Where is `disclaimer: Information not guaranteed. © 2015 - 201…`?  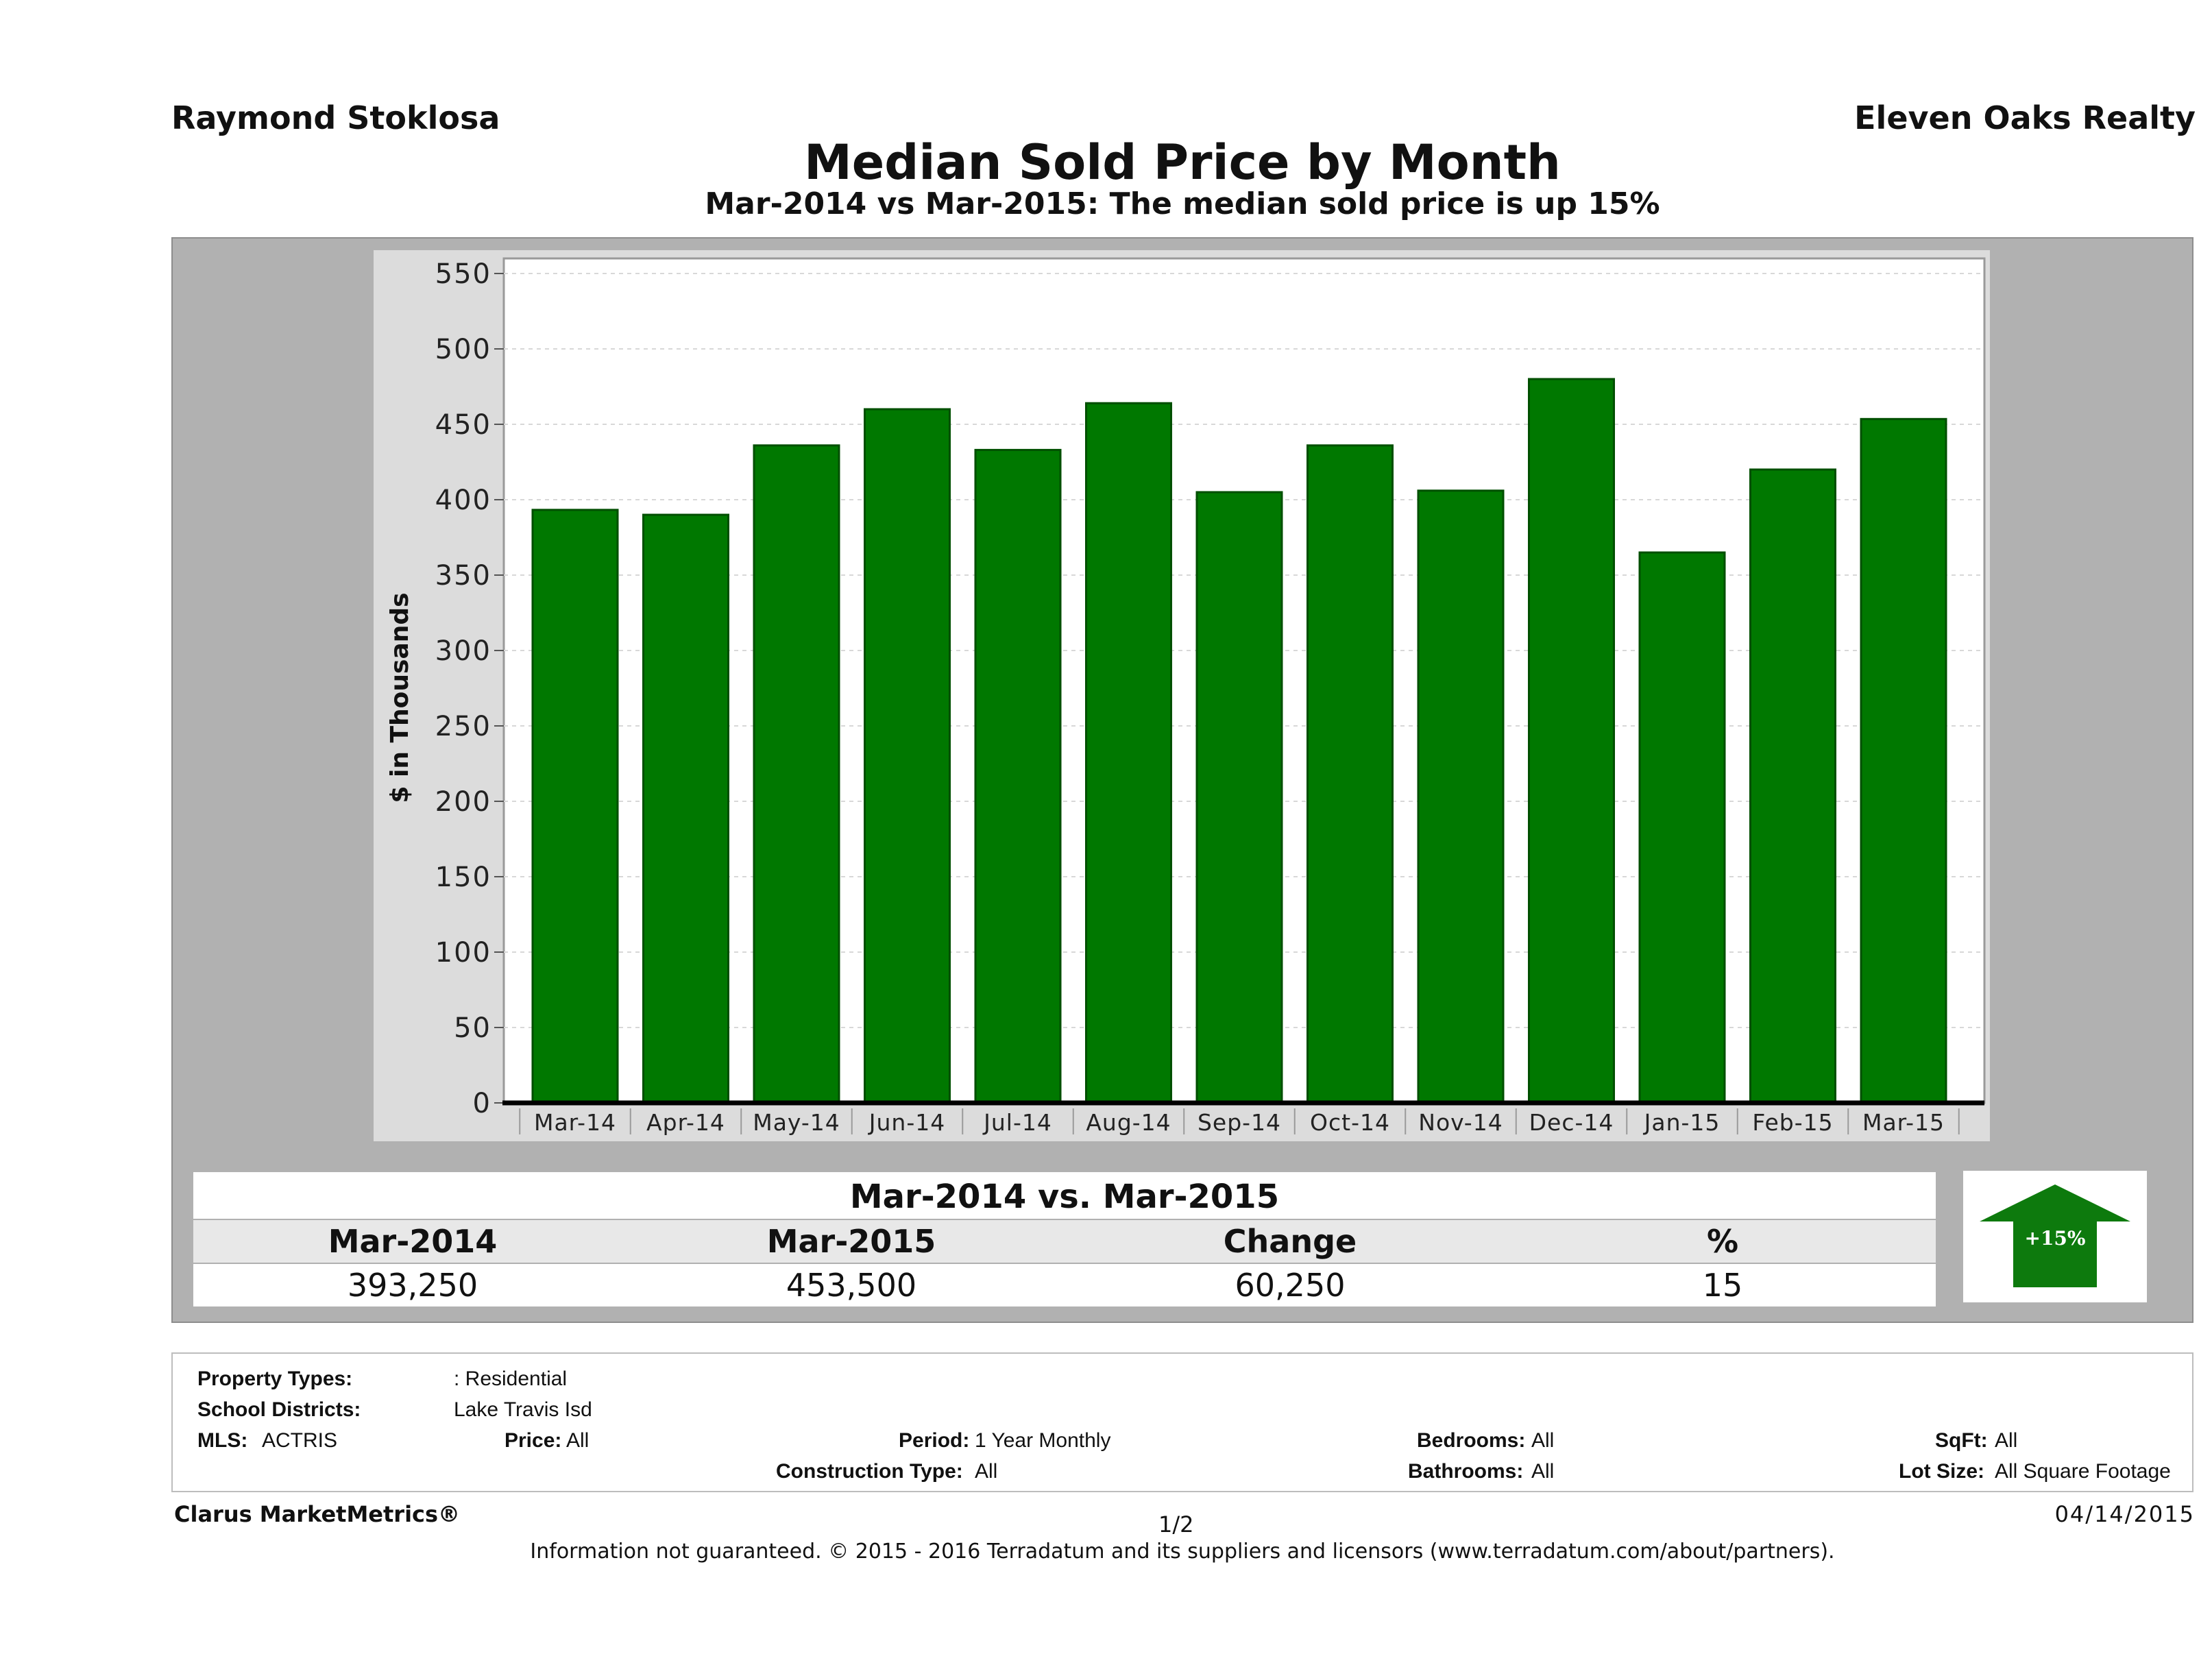 disclaimer: Information not guaranteed. © 2015 - 201… is located at coordinates (1182, 1552).